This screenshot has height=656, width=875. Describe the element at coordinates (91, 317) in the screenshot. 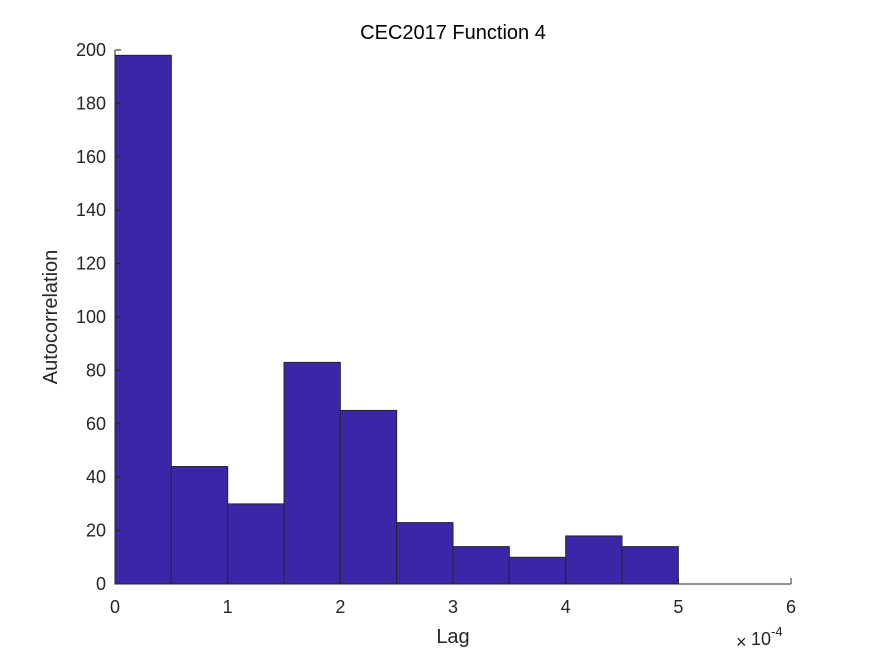

I see `y-tick-label: 100` at that location.